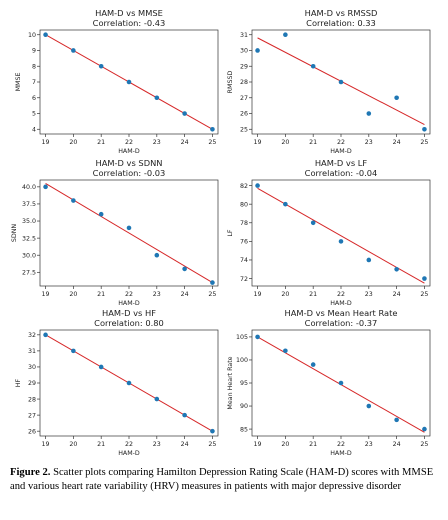 The height and width of the screenshot is (520, 448). I want to click on chart-subtitle: Correlation: -0.37, so click(341, 323).